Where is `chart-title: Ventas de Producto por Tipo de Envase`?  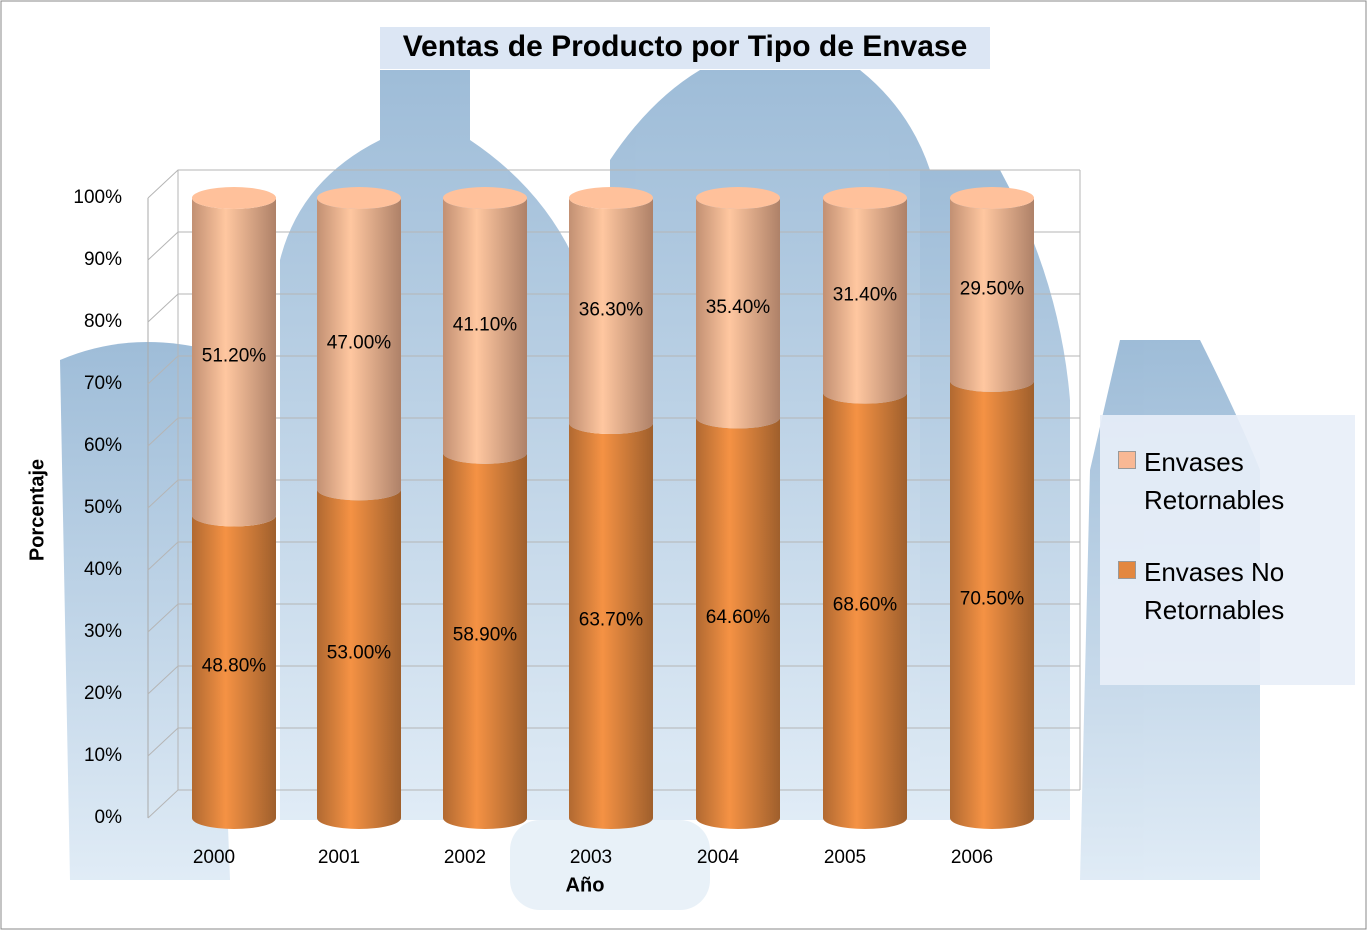 chart-title: Ventas de Producto por Tipo de Envase is located at coordinates (685, 46).